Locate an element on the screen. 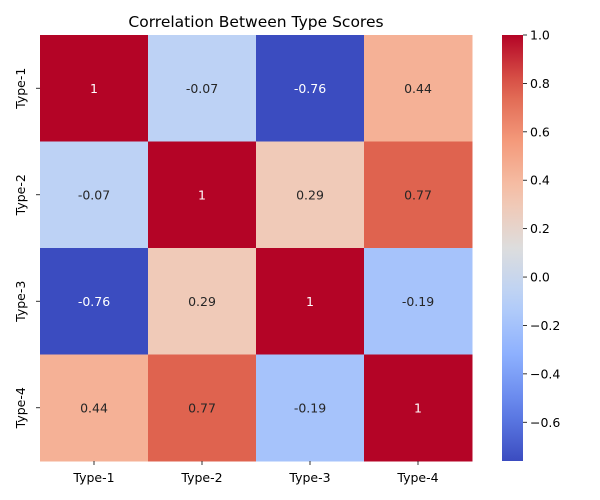 The image size is (600, 500). colorbar-gradient is located at coordinates (512, 248).